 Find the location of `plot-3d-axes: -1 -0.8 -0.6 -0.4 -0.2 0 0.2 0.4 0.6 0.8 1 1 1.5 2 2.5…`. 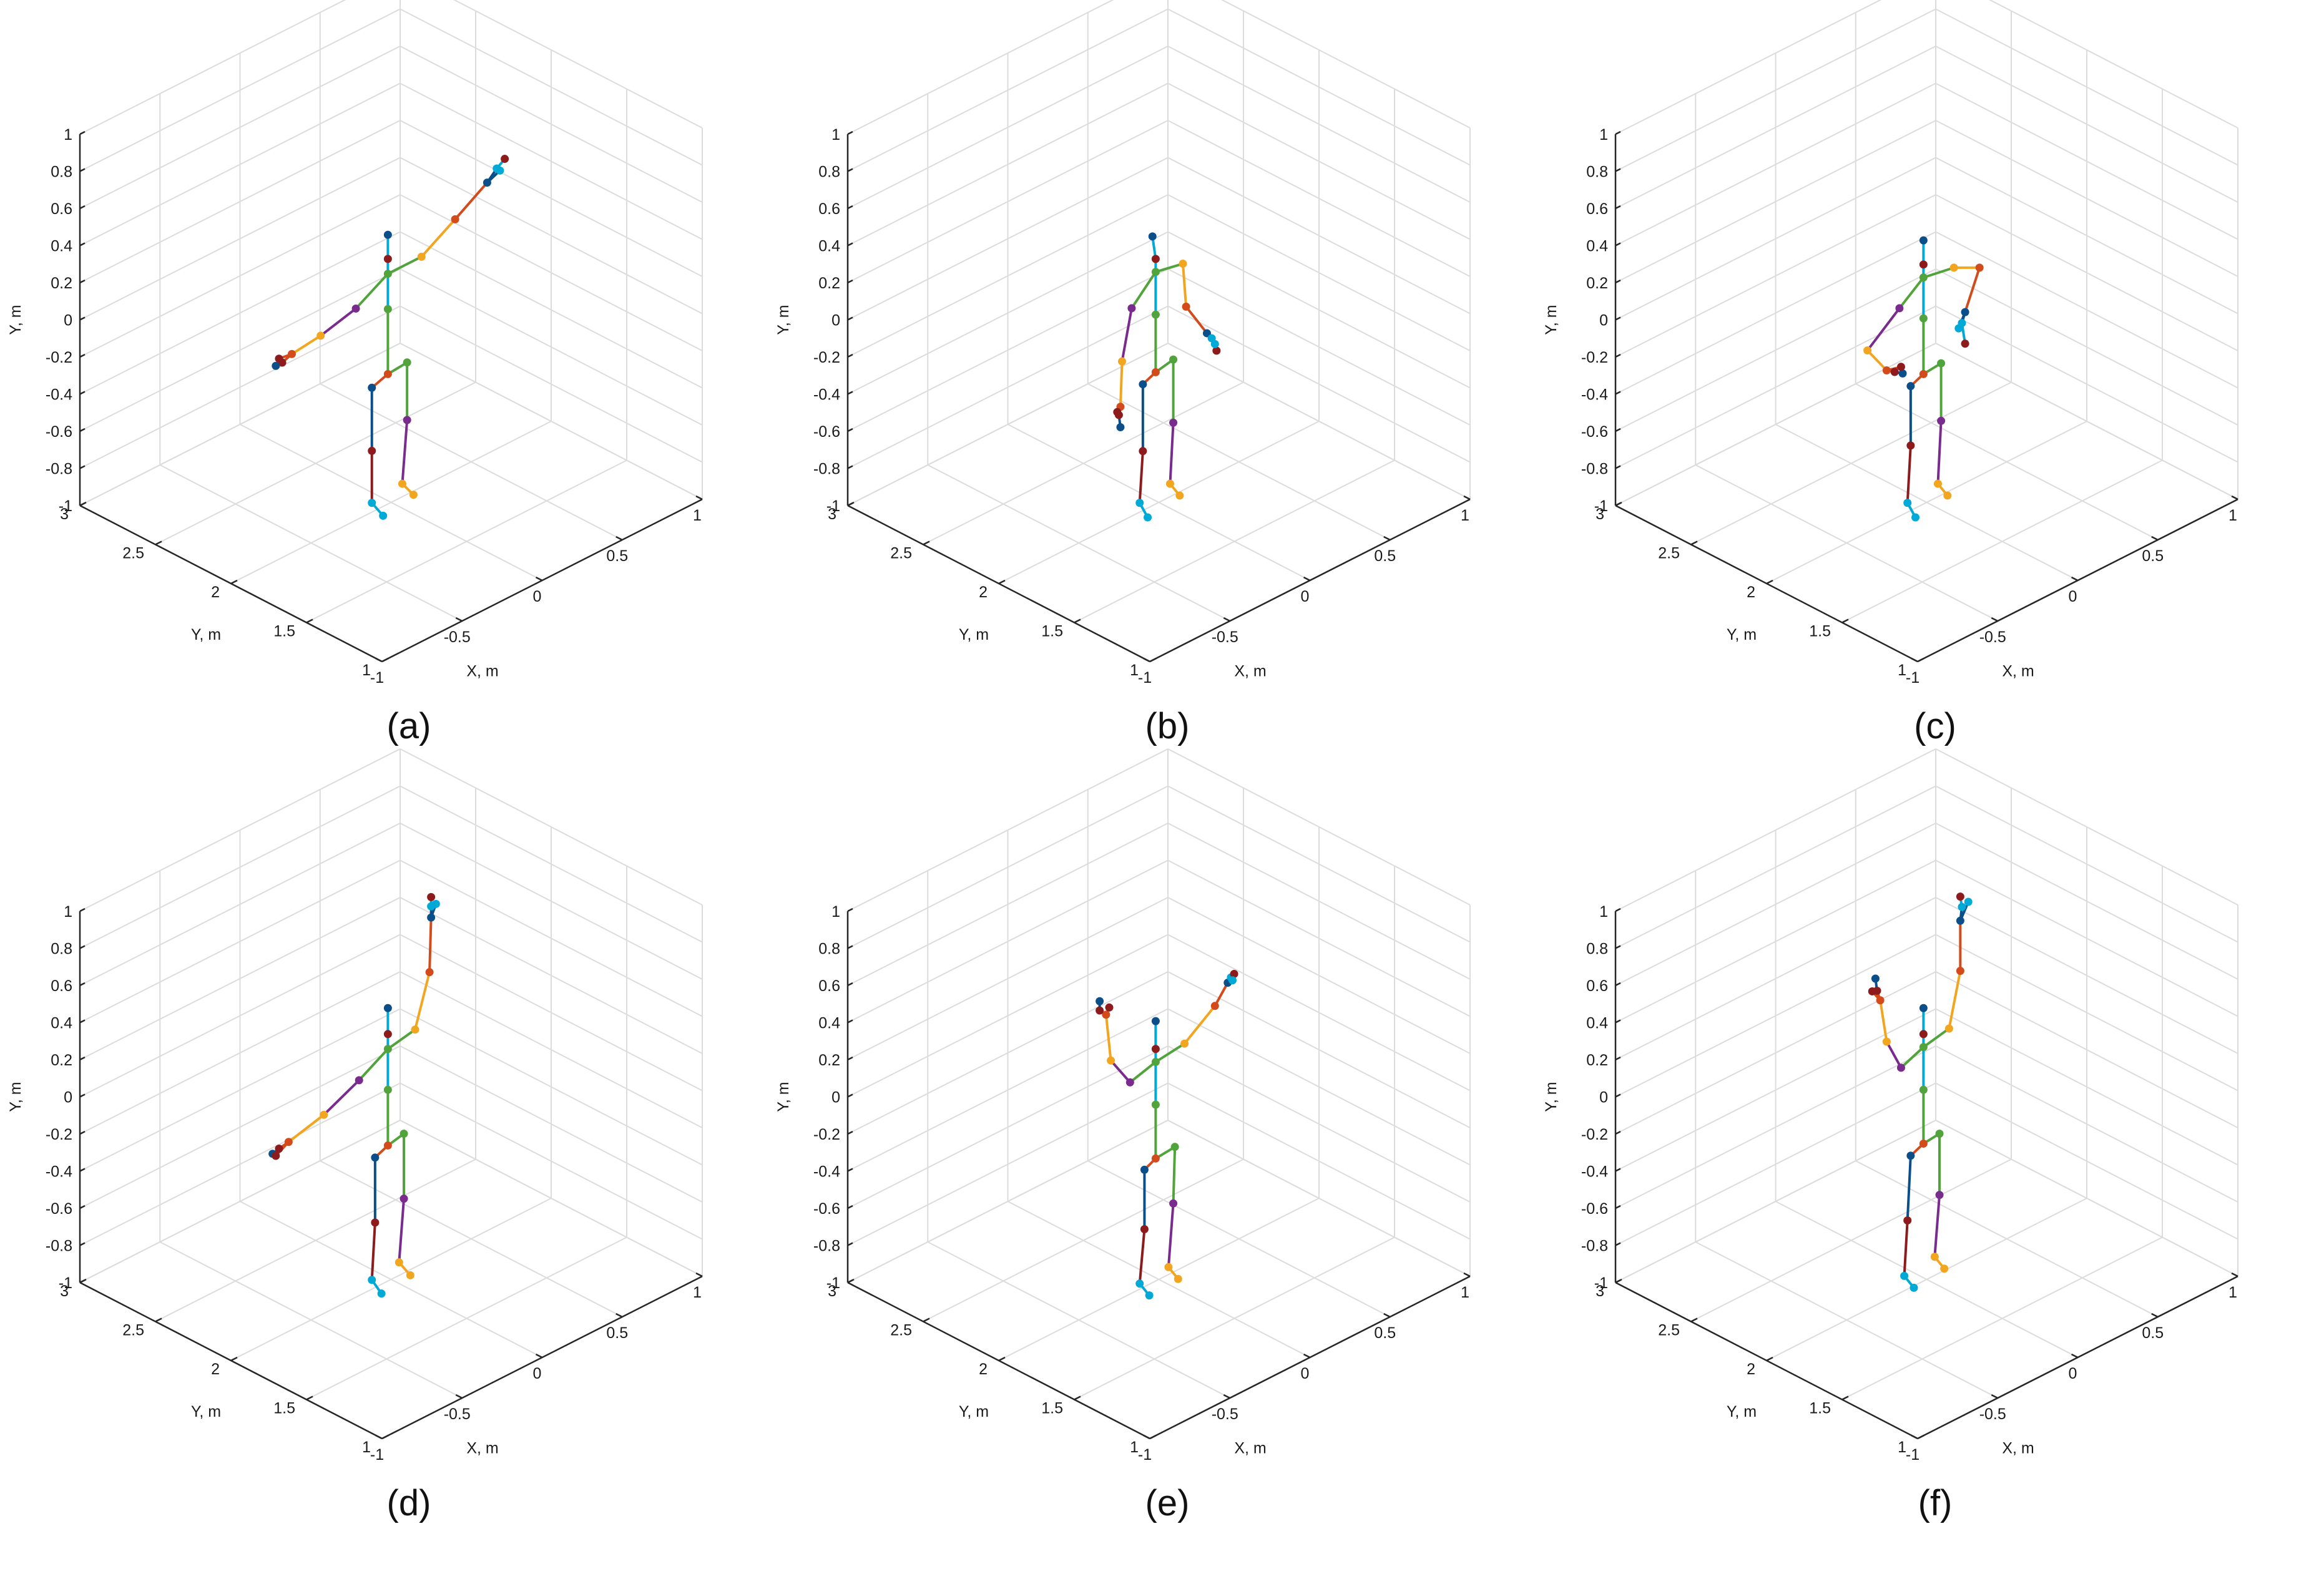

plot-3d-axes: -1 -0.8 -0.6 -0.4 -0.2 0 0.2 0.4 0.6 0.8 1 1 1.5 2 2.5… is located at coordinates (355, 1106).